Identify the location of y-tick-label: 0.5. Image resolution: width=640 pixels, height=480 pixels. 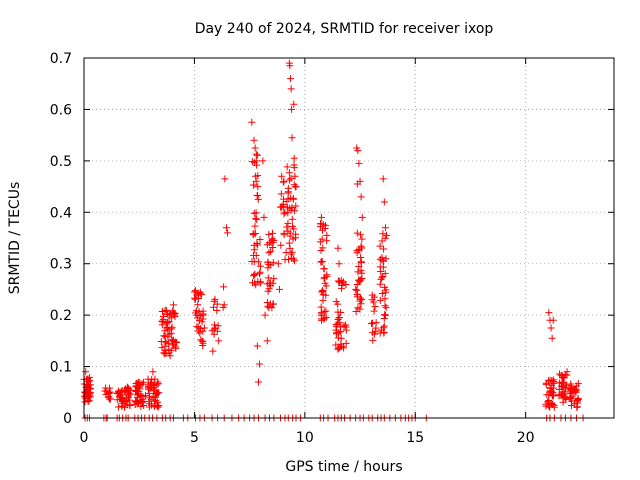
(61, 162).